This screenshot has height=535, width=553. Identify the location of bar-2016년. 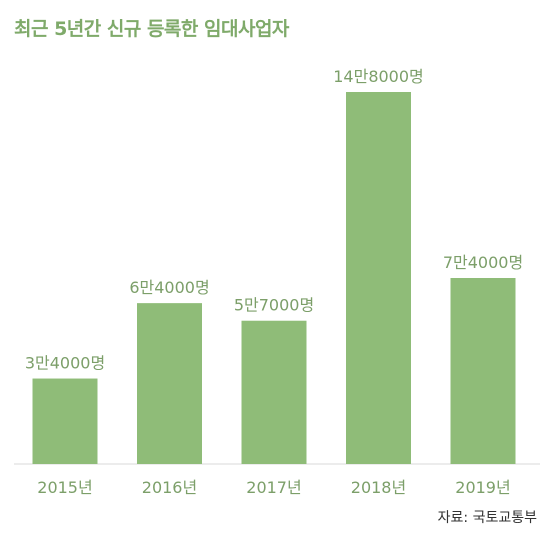
(169, 383).